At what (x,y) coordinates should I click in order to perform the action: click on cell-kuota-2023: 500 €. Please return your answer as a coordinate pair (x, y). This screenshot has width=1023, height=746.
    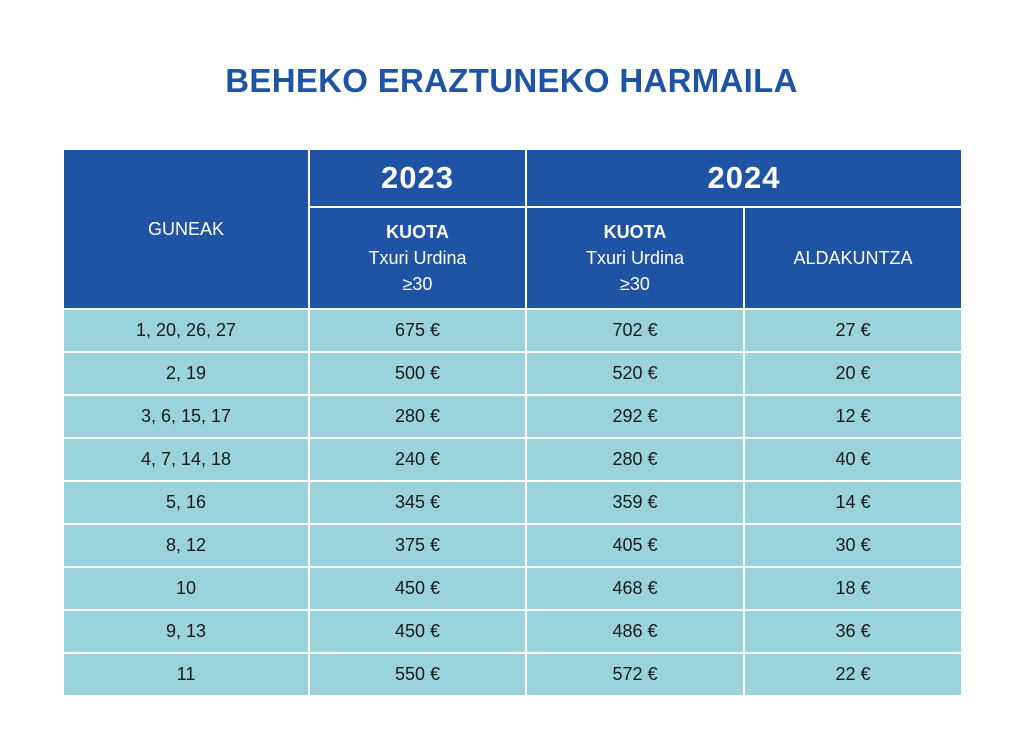
    Looking at the image, I should click on (417, 373).